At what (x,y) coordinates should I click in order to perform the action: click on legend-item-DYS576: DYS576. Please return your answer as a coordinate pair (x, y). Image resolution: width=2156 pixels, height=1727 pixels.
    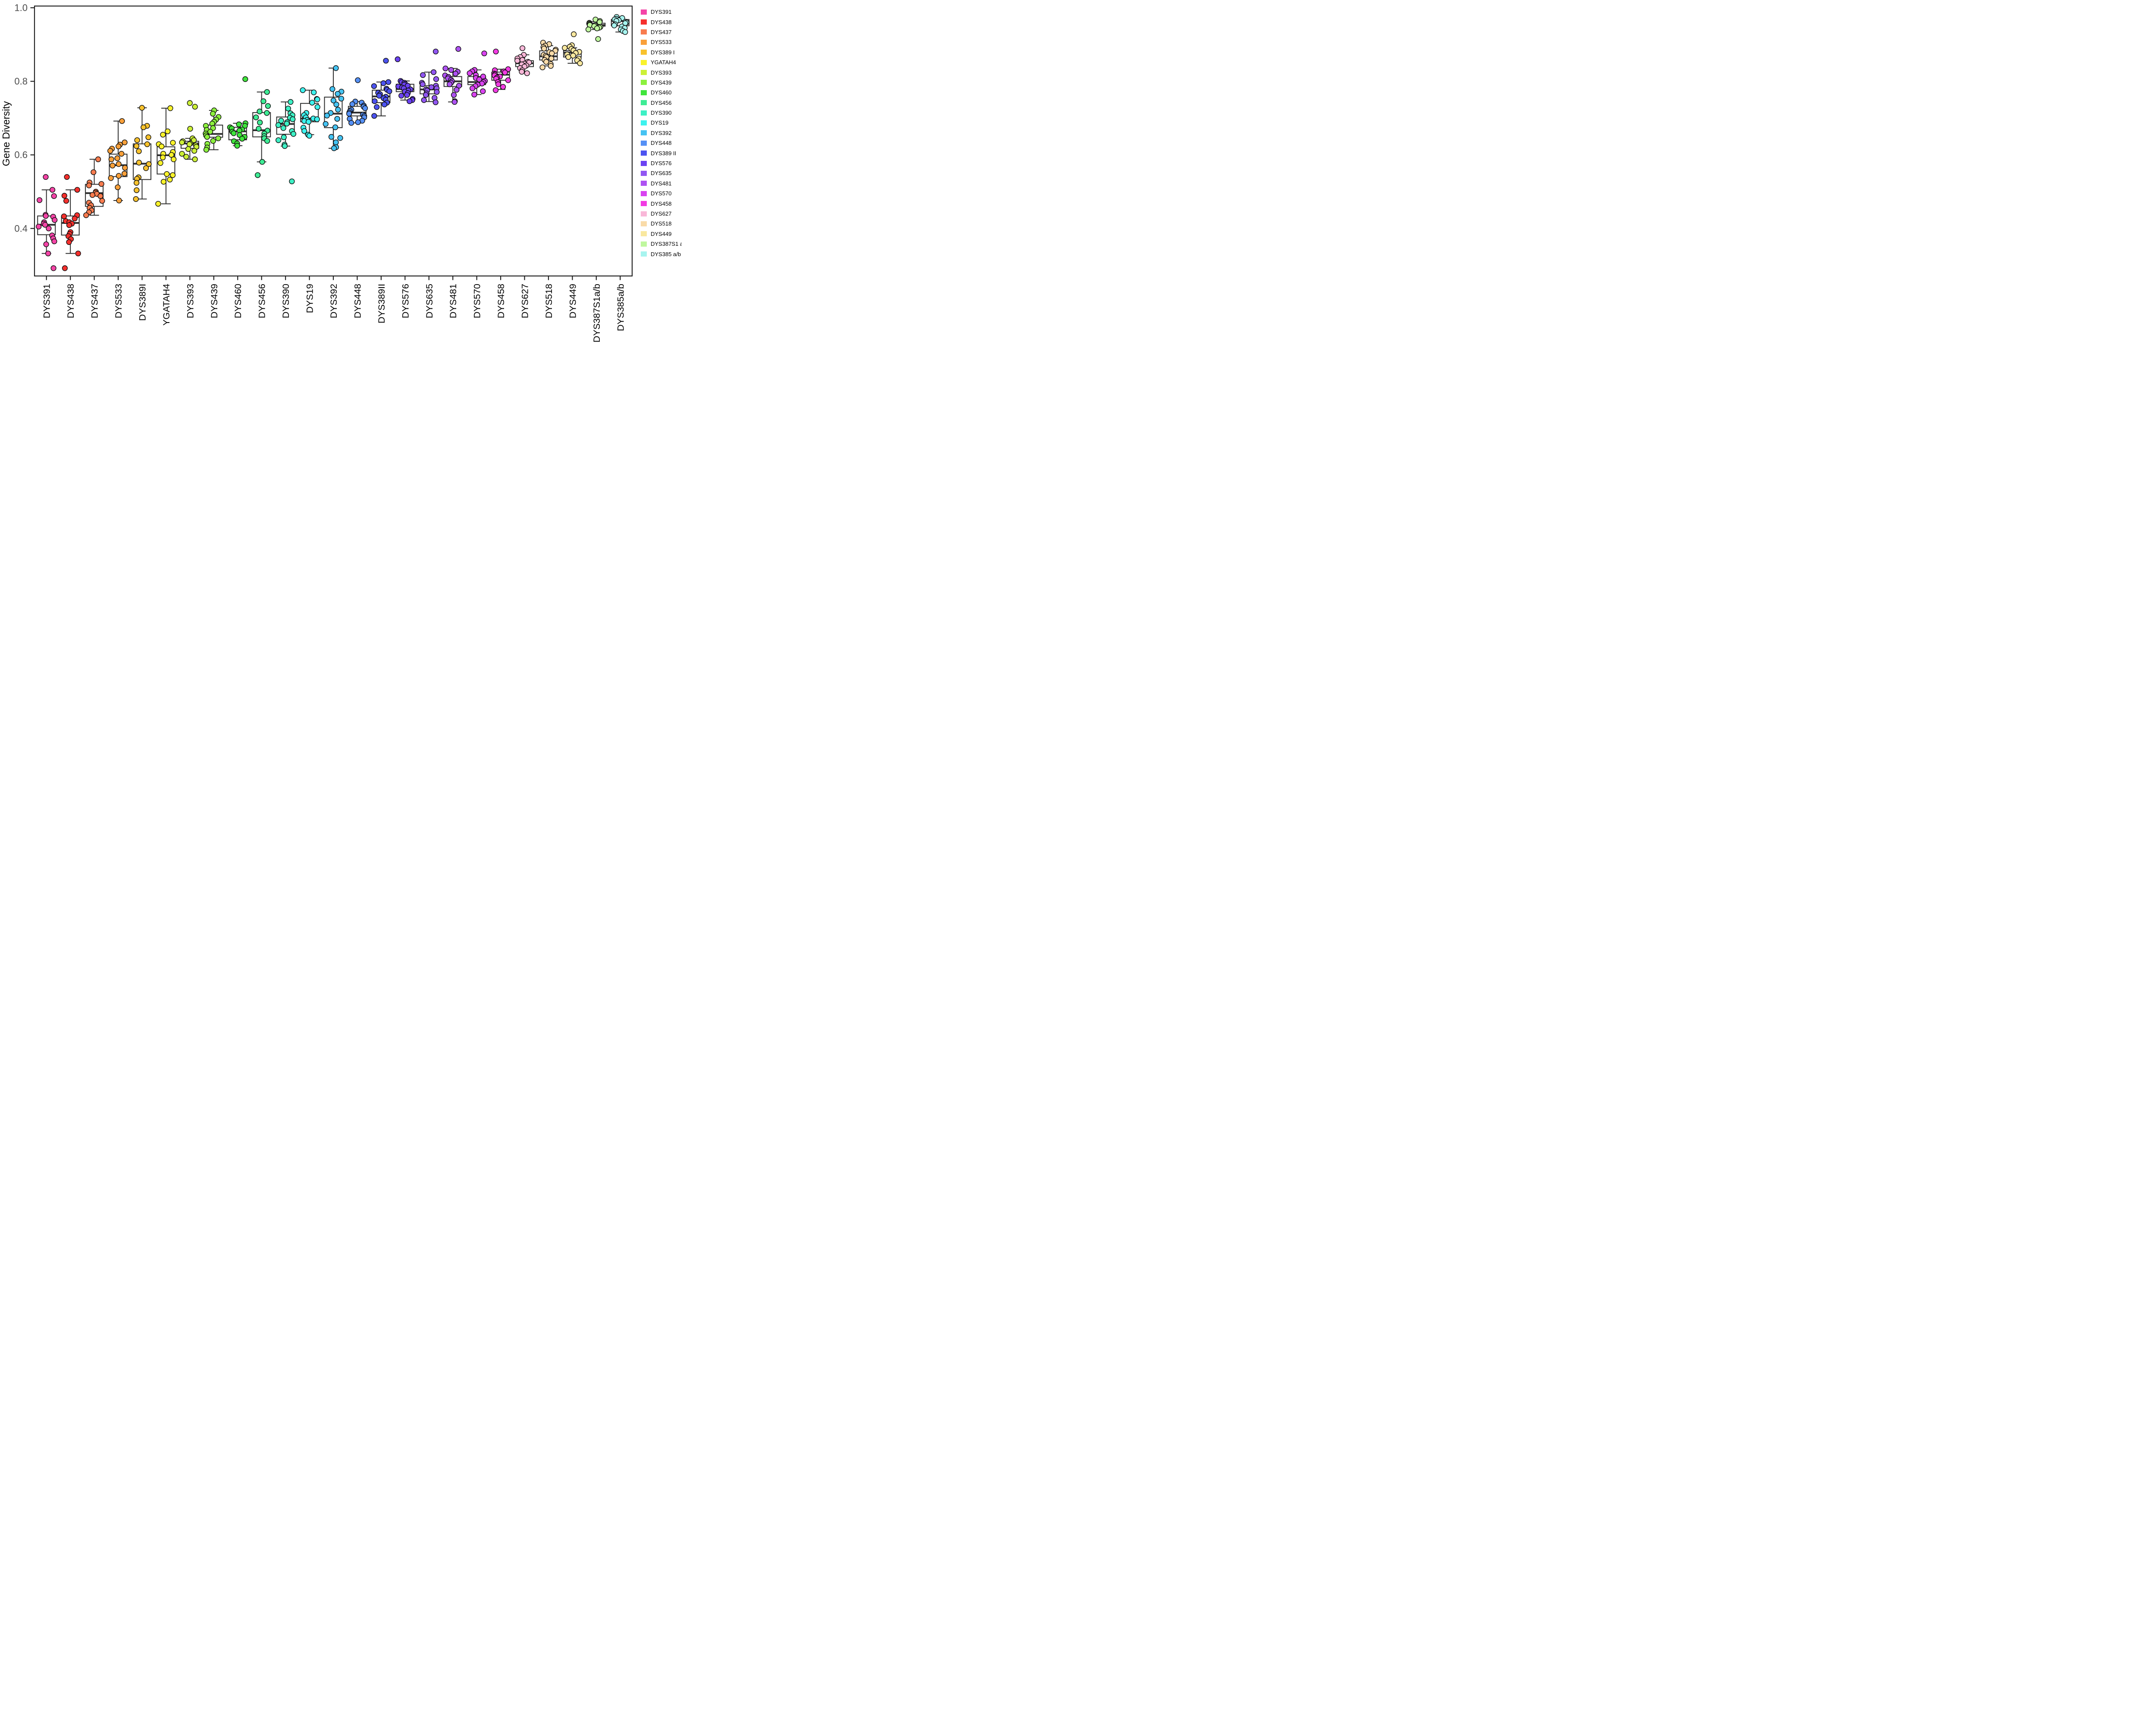
    Looking at the image, I should click on (661, 163).